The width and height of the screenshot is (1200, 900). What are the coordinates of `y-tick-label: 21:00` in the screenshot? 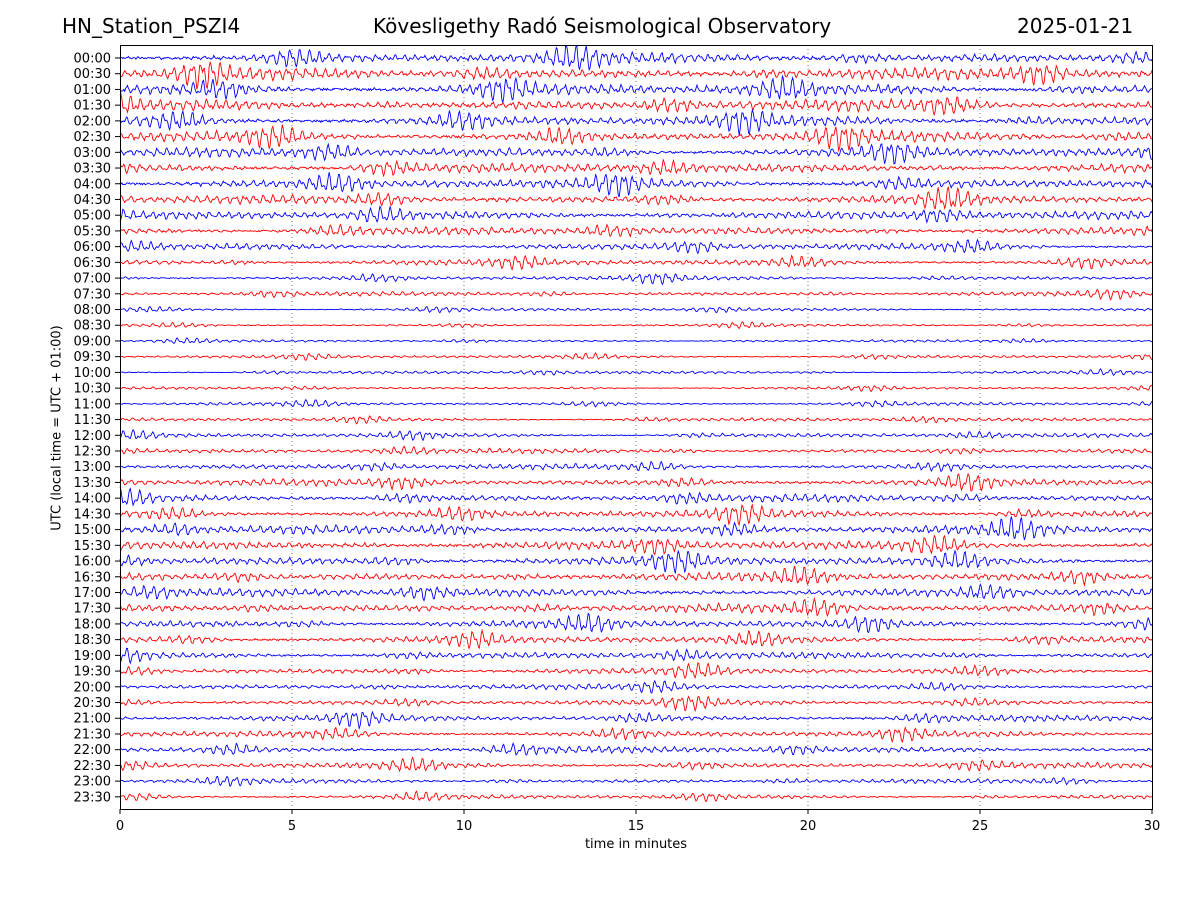 It's located at (92, 719).